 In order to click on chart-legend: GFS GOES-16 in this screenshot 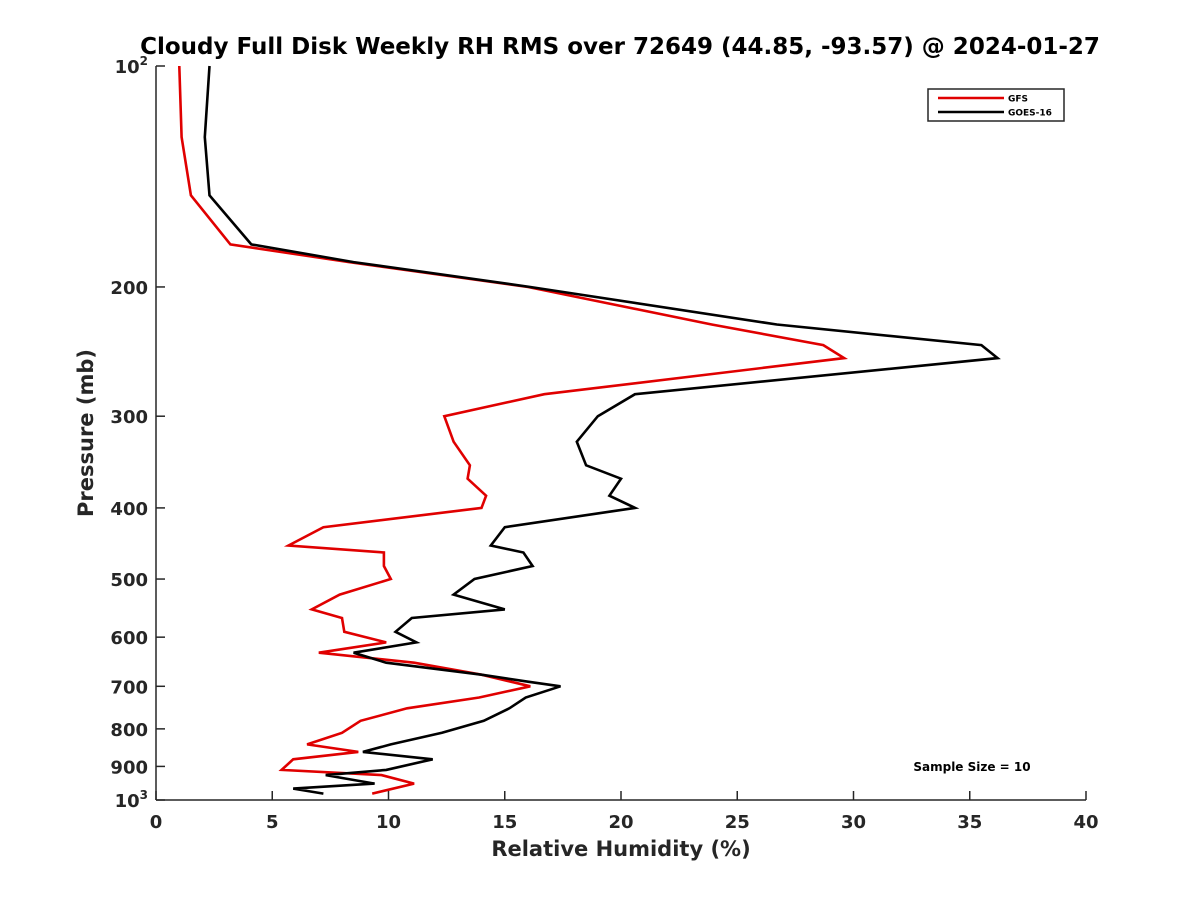, I will do `click(996, 105)`.